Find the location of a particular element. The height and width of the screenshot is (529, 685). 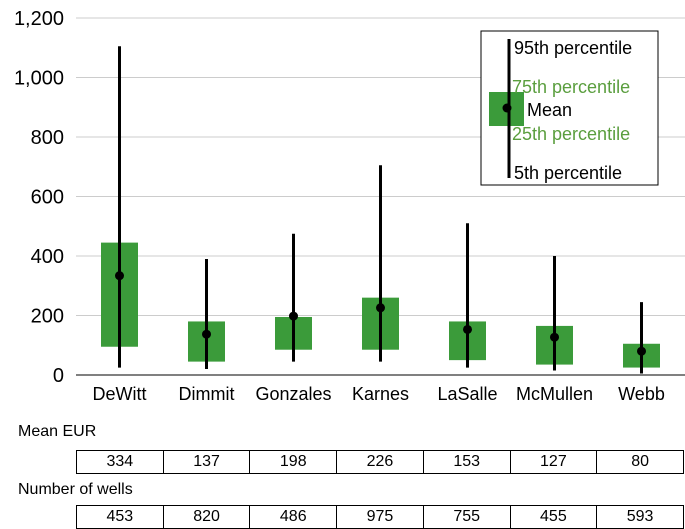

mean-point-karnes is located at coordinates (380, 308).